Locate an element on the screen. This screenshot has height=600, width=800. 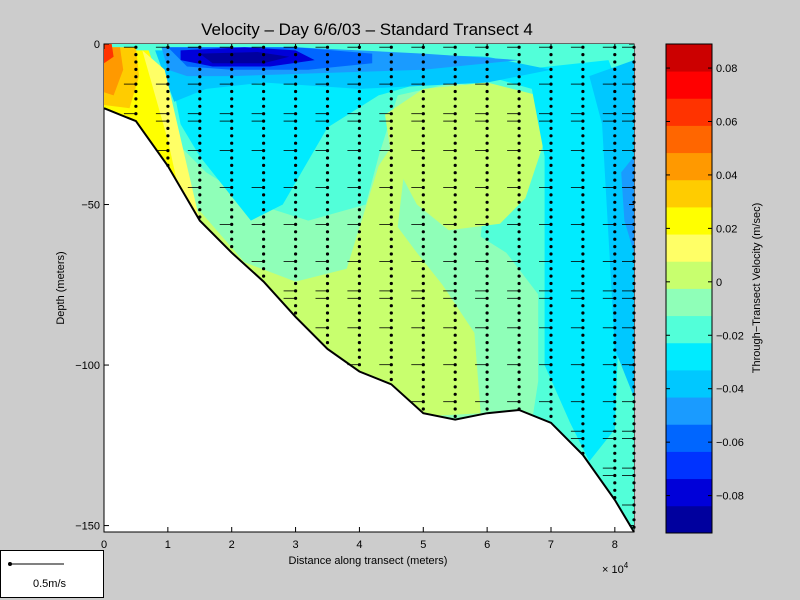
field-lime-upper is located at coordinates (465, 156).